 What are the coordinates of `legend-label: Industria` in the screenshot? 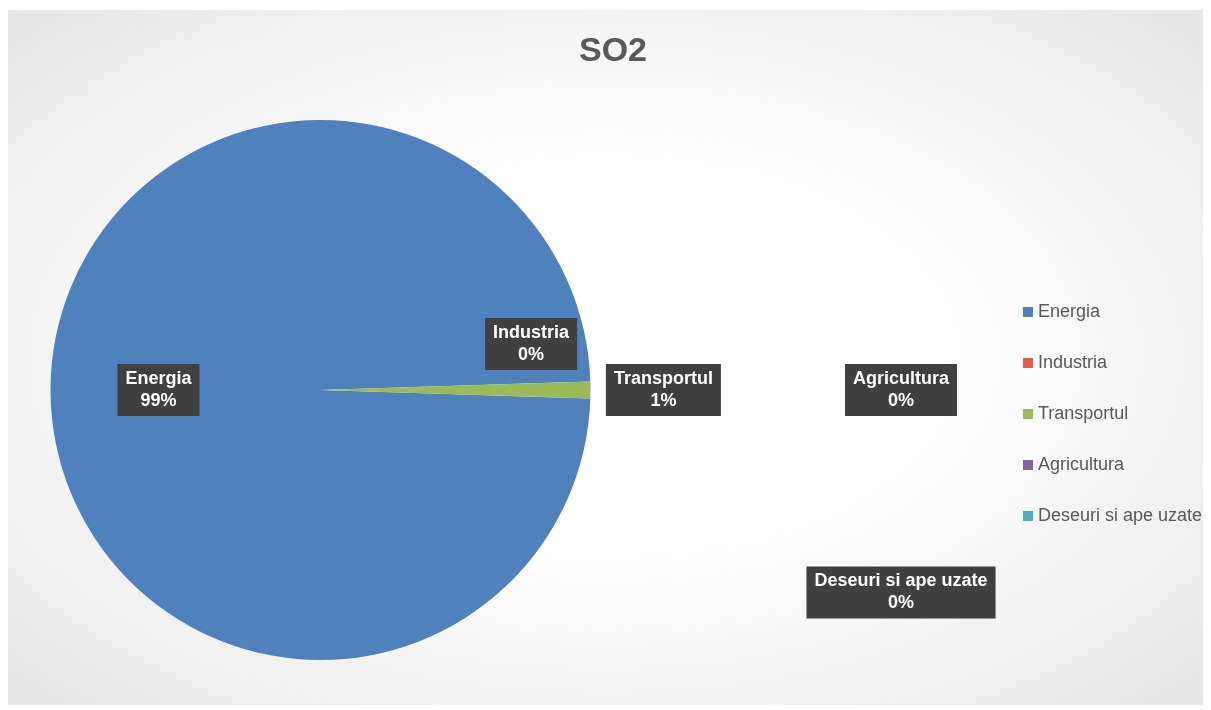 It's located at (1073, 361).